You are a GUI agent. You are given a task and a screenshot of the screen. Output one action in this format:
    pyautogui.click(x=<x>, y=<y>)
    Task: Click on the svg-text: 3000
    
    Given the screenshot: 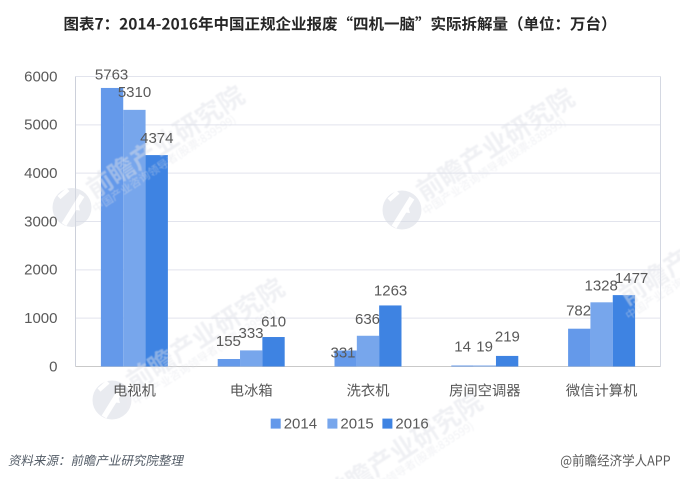 What is the action you would take?
    pyautogui.click(x=40, y=221)
    